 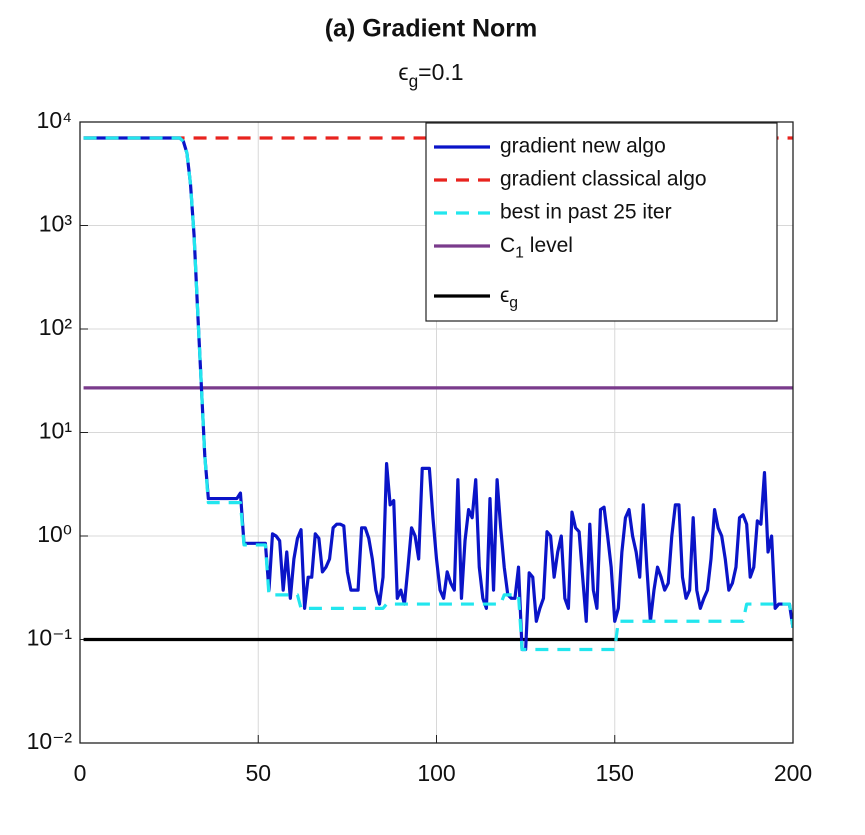 What do you see at coordinates (603, 179) in the screenshot?
I see `legend-label: gradient classical algo` at bounding box center [603, 179].